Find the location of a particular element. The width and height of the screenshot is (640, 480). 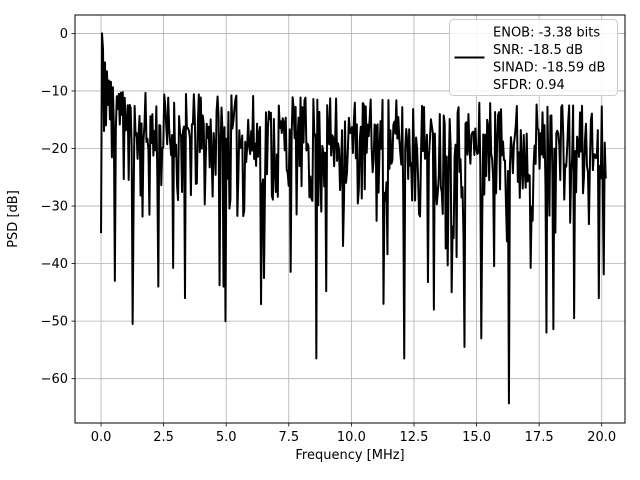

legend-box is located at coordinates (533, 57).